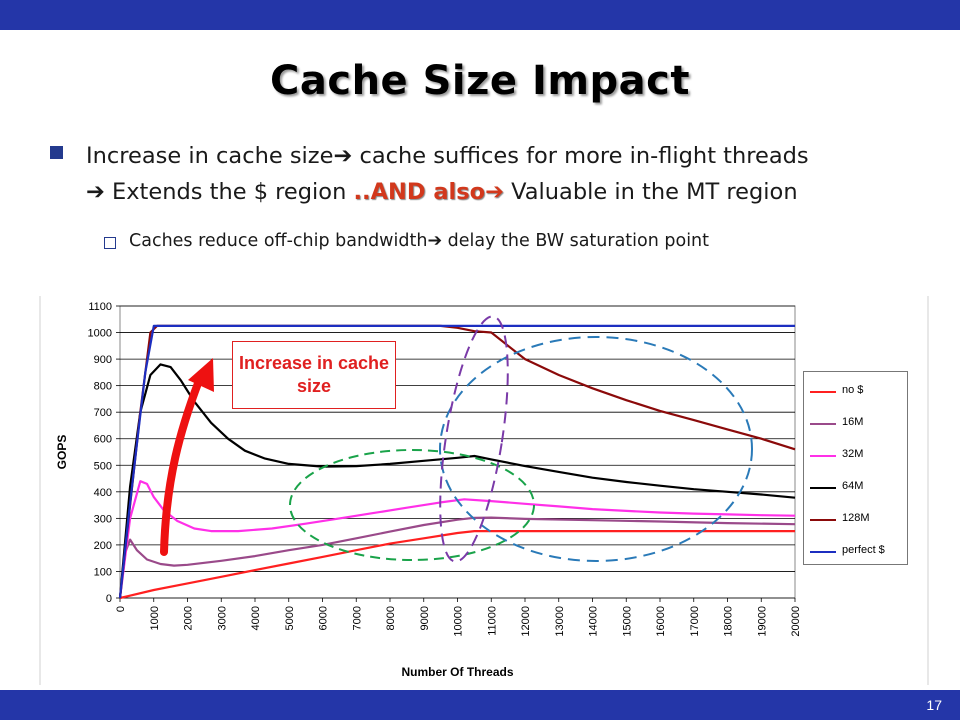 This screenshot has height=720, width=960. I want to click on y-tick-label: 0, so click(109, 599).